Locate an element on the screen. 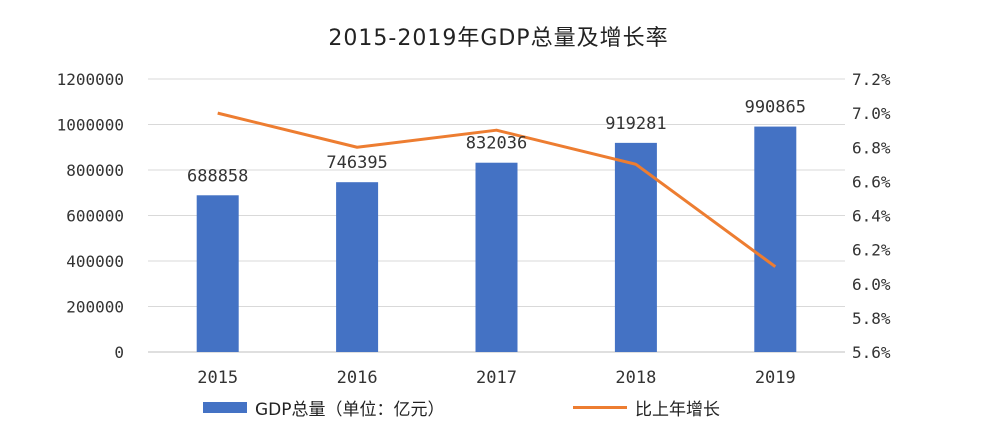 This screenshot has width=997, height=438. left-axis-ticks: 0 200000 400000 600000 800000 1000000 1200000 is located at coordinates (90, 216).